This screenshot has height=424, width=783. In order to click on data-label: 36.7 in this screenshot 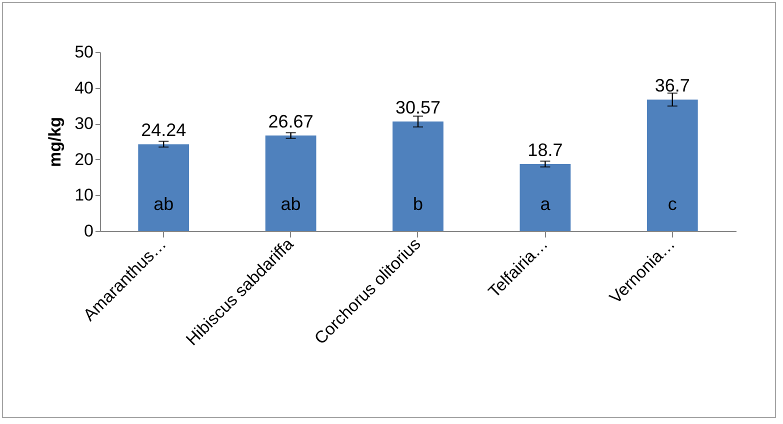, I will do `click(672, 86)`.